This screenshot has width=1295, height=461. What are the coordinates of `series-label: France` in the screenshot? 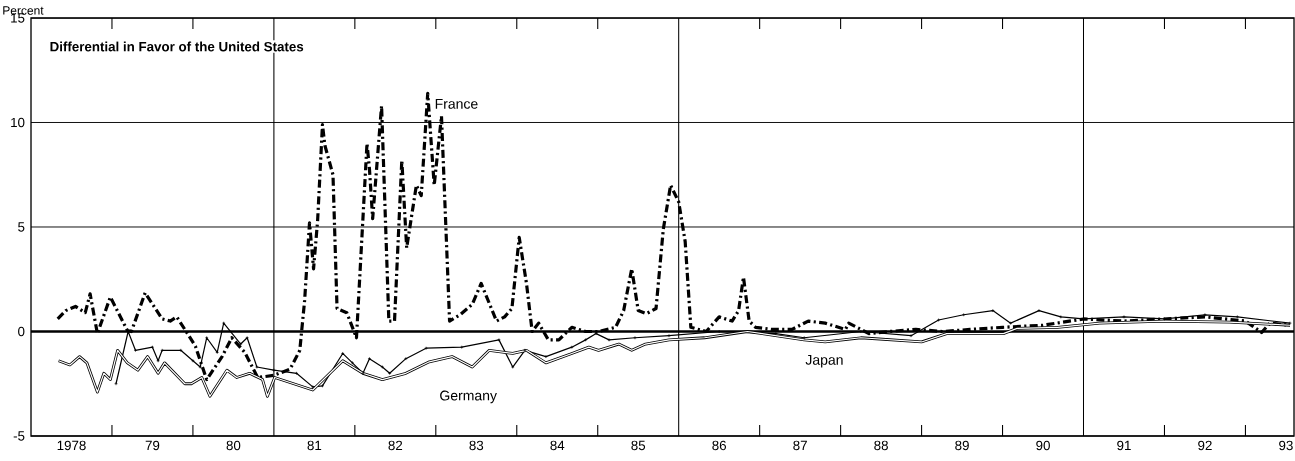 It's located at (456, 104).